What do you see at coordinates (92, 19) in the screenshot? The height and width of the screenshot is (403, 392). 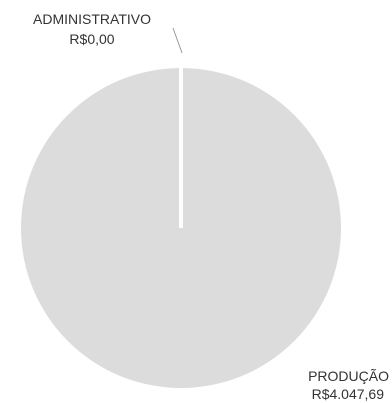 I see `slice-label-administrativo: ADMINISTRATIVO` at bounding box center [92, 19].